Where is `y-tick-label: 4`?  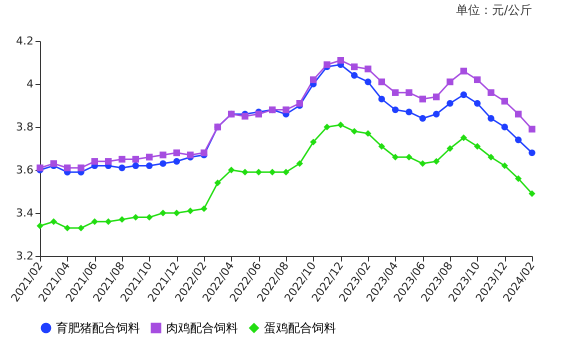 y-tick-label: 4 is located at coordinates (30, 84).